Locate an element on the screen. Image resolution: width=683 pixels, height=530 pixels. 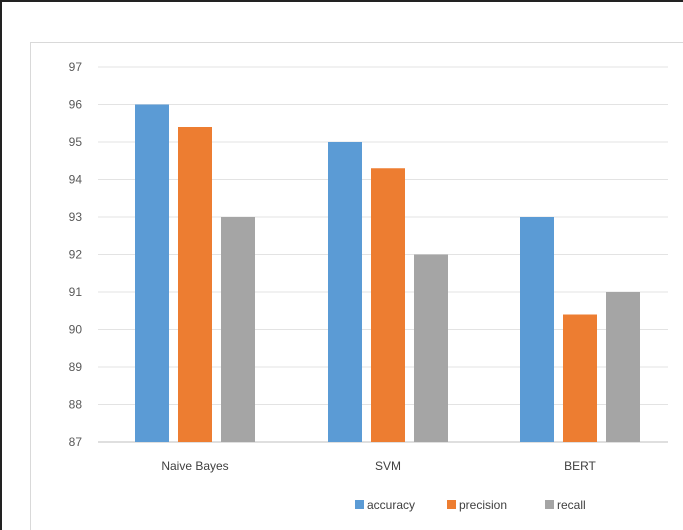
bar-precision-bert is located at coordinates (580, 378).